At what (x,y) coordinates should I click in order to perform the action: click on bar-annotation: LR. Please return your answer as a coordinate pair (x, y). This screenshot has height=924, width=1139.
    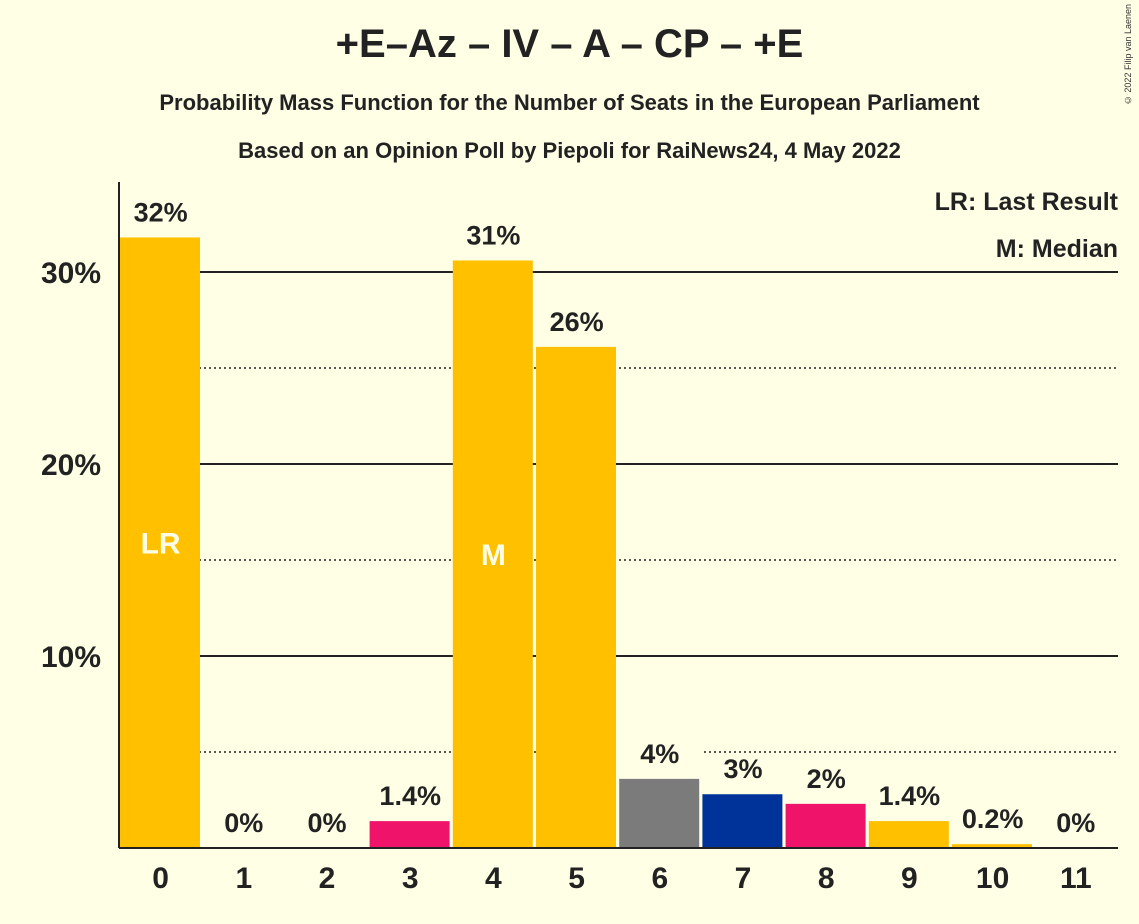
    Looking at the image, I should click on (161, 544).